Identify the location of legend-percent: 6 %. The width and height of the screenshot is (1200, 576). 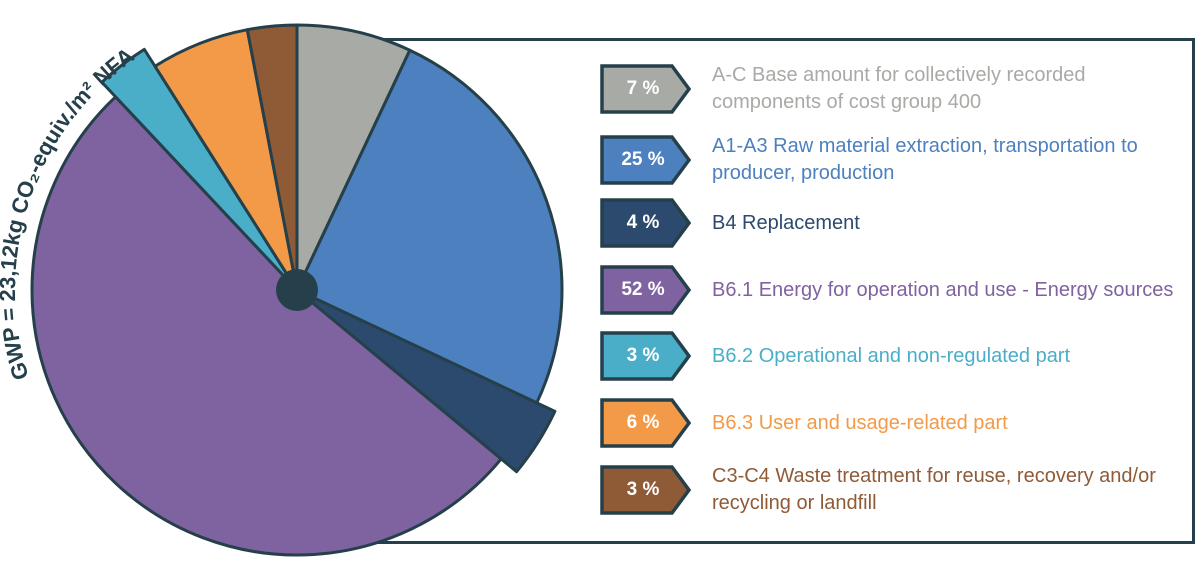
(643, 422).